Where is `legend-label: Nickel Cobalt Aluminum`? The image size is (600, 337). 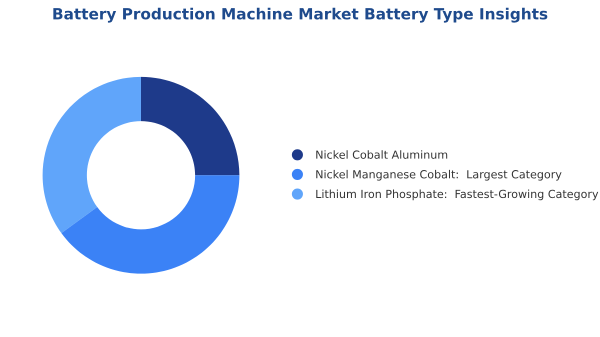 legend-label: Nickel Cobalt Aluminum is located at coordinates (382, 154).